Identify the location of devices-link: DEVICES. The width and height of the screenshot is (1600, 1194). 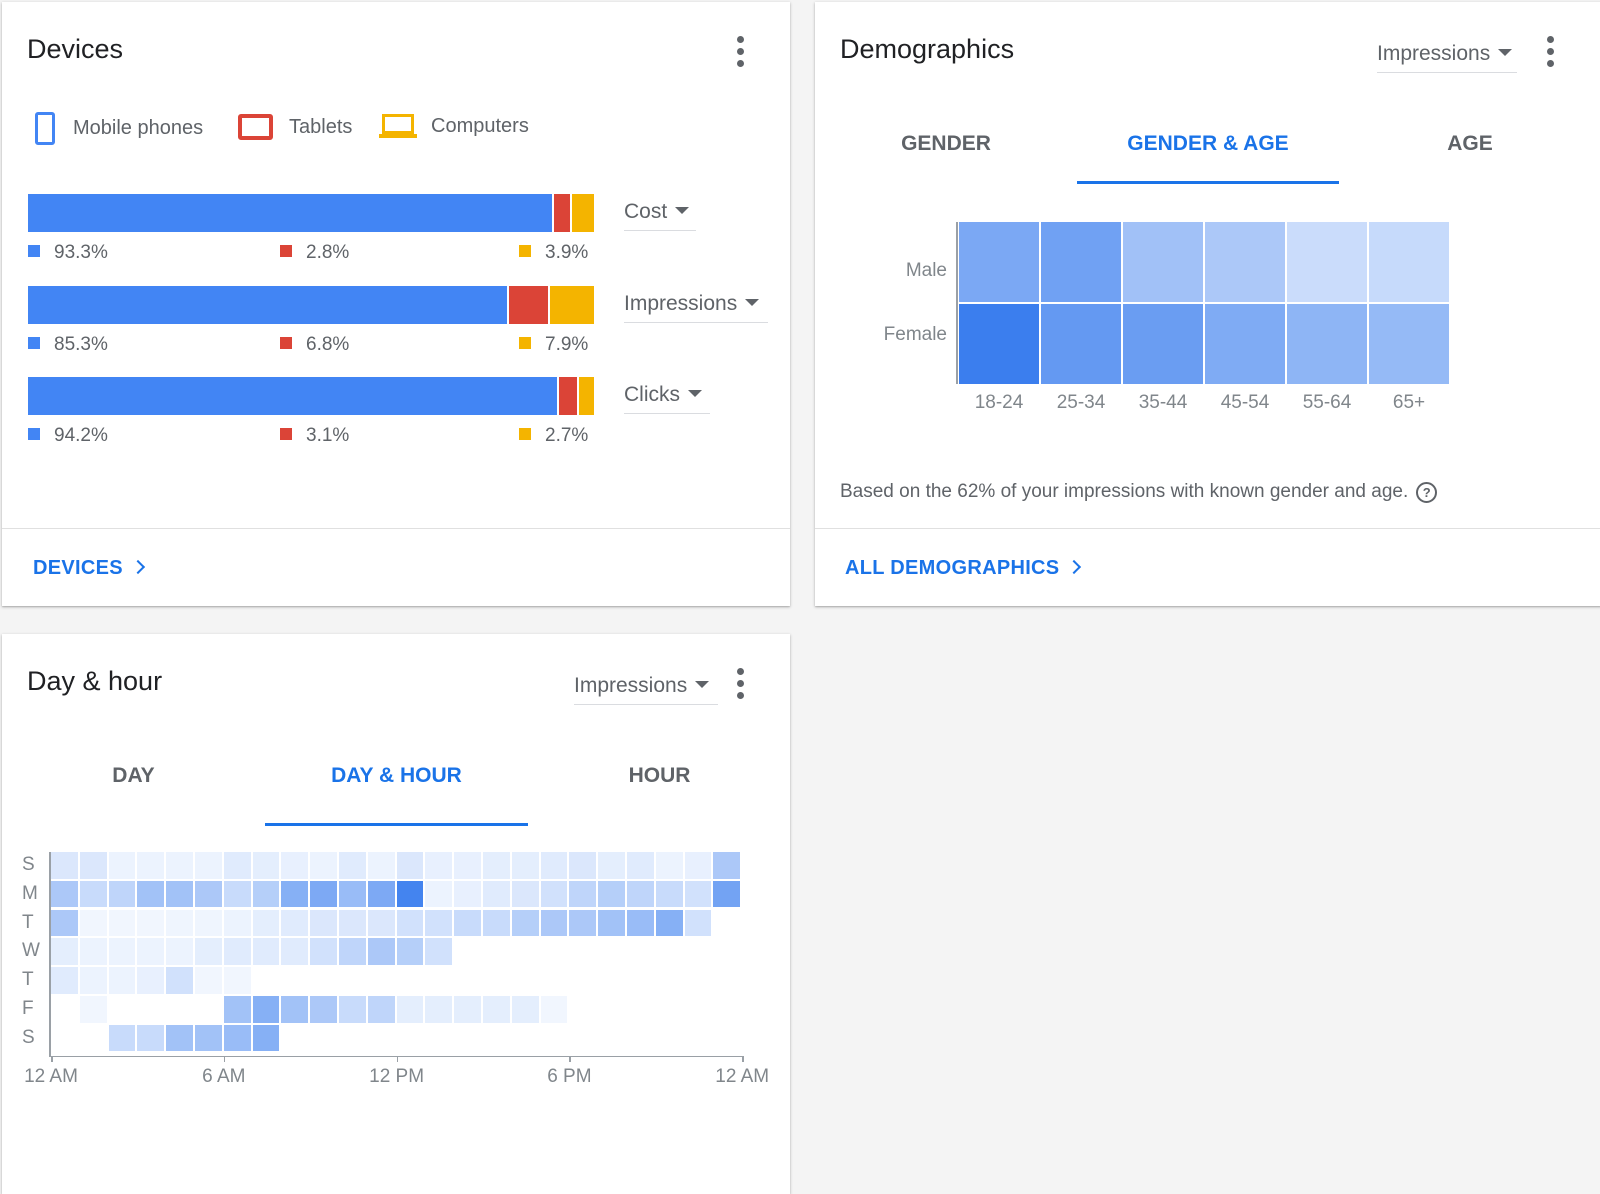
(89, 568).